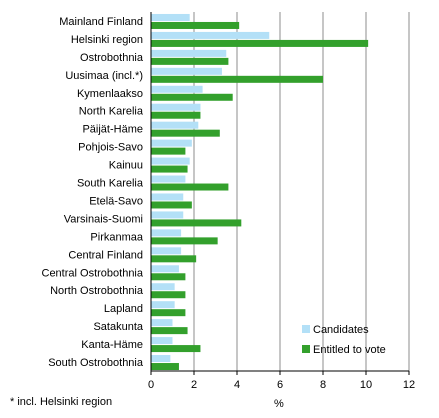 This screenshot has height=418, width=439. Describe the element at coordinates (105, 255) in the screenshot. I see `category-label-13: Central Finland` at that location.